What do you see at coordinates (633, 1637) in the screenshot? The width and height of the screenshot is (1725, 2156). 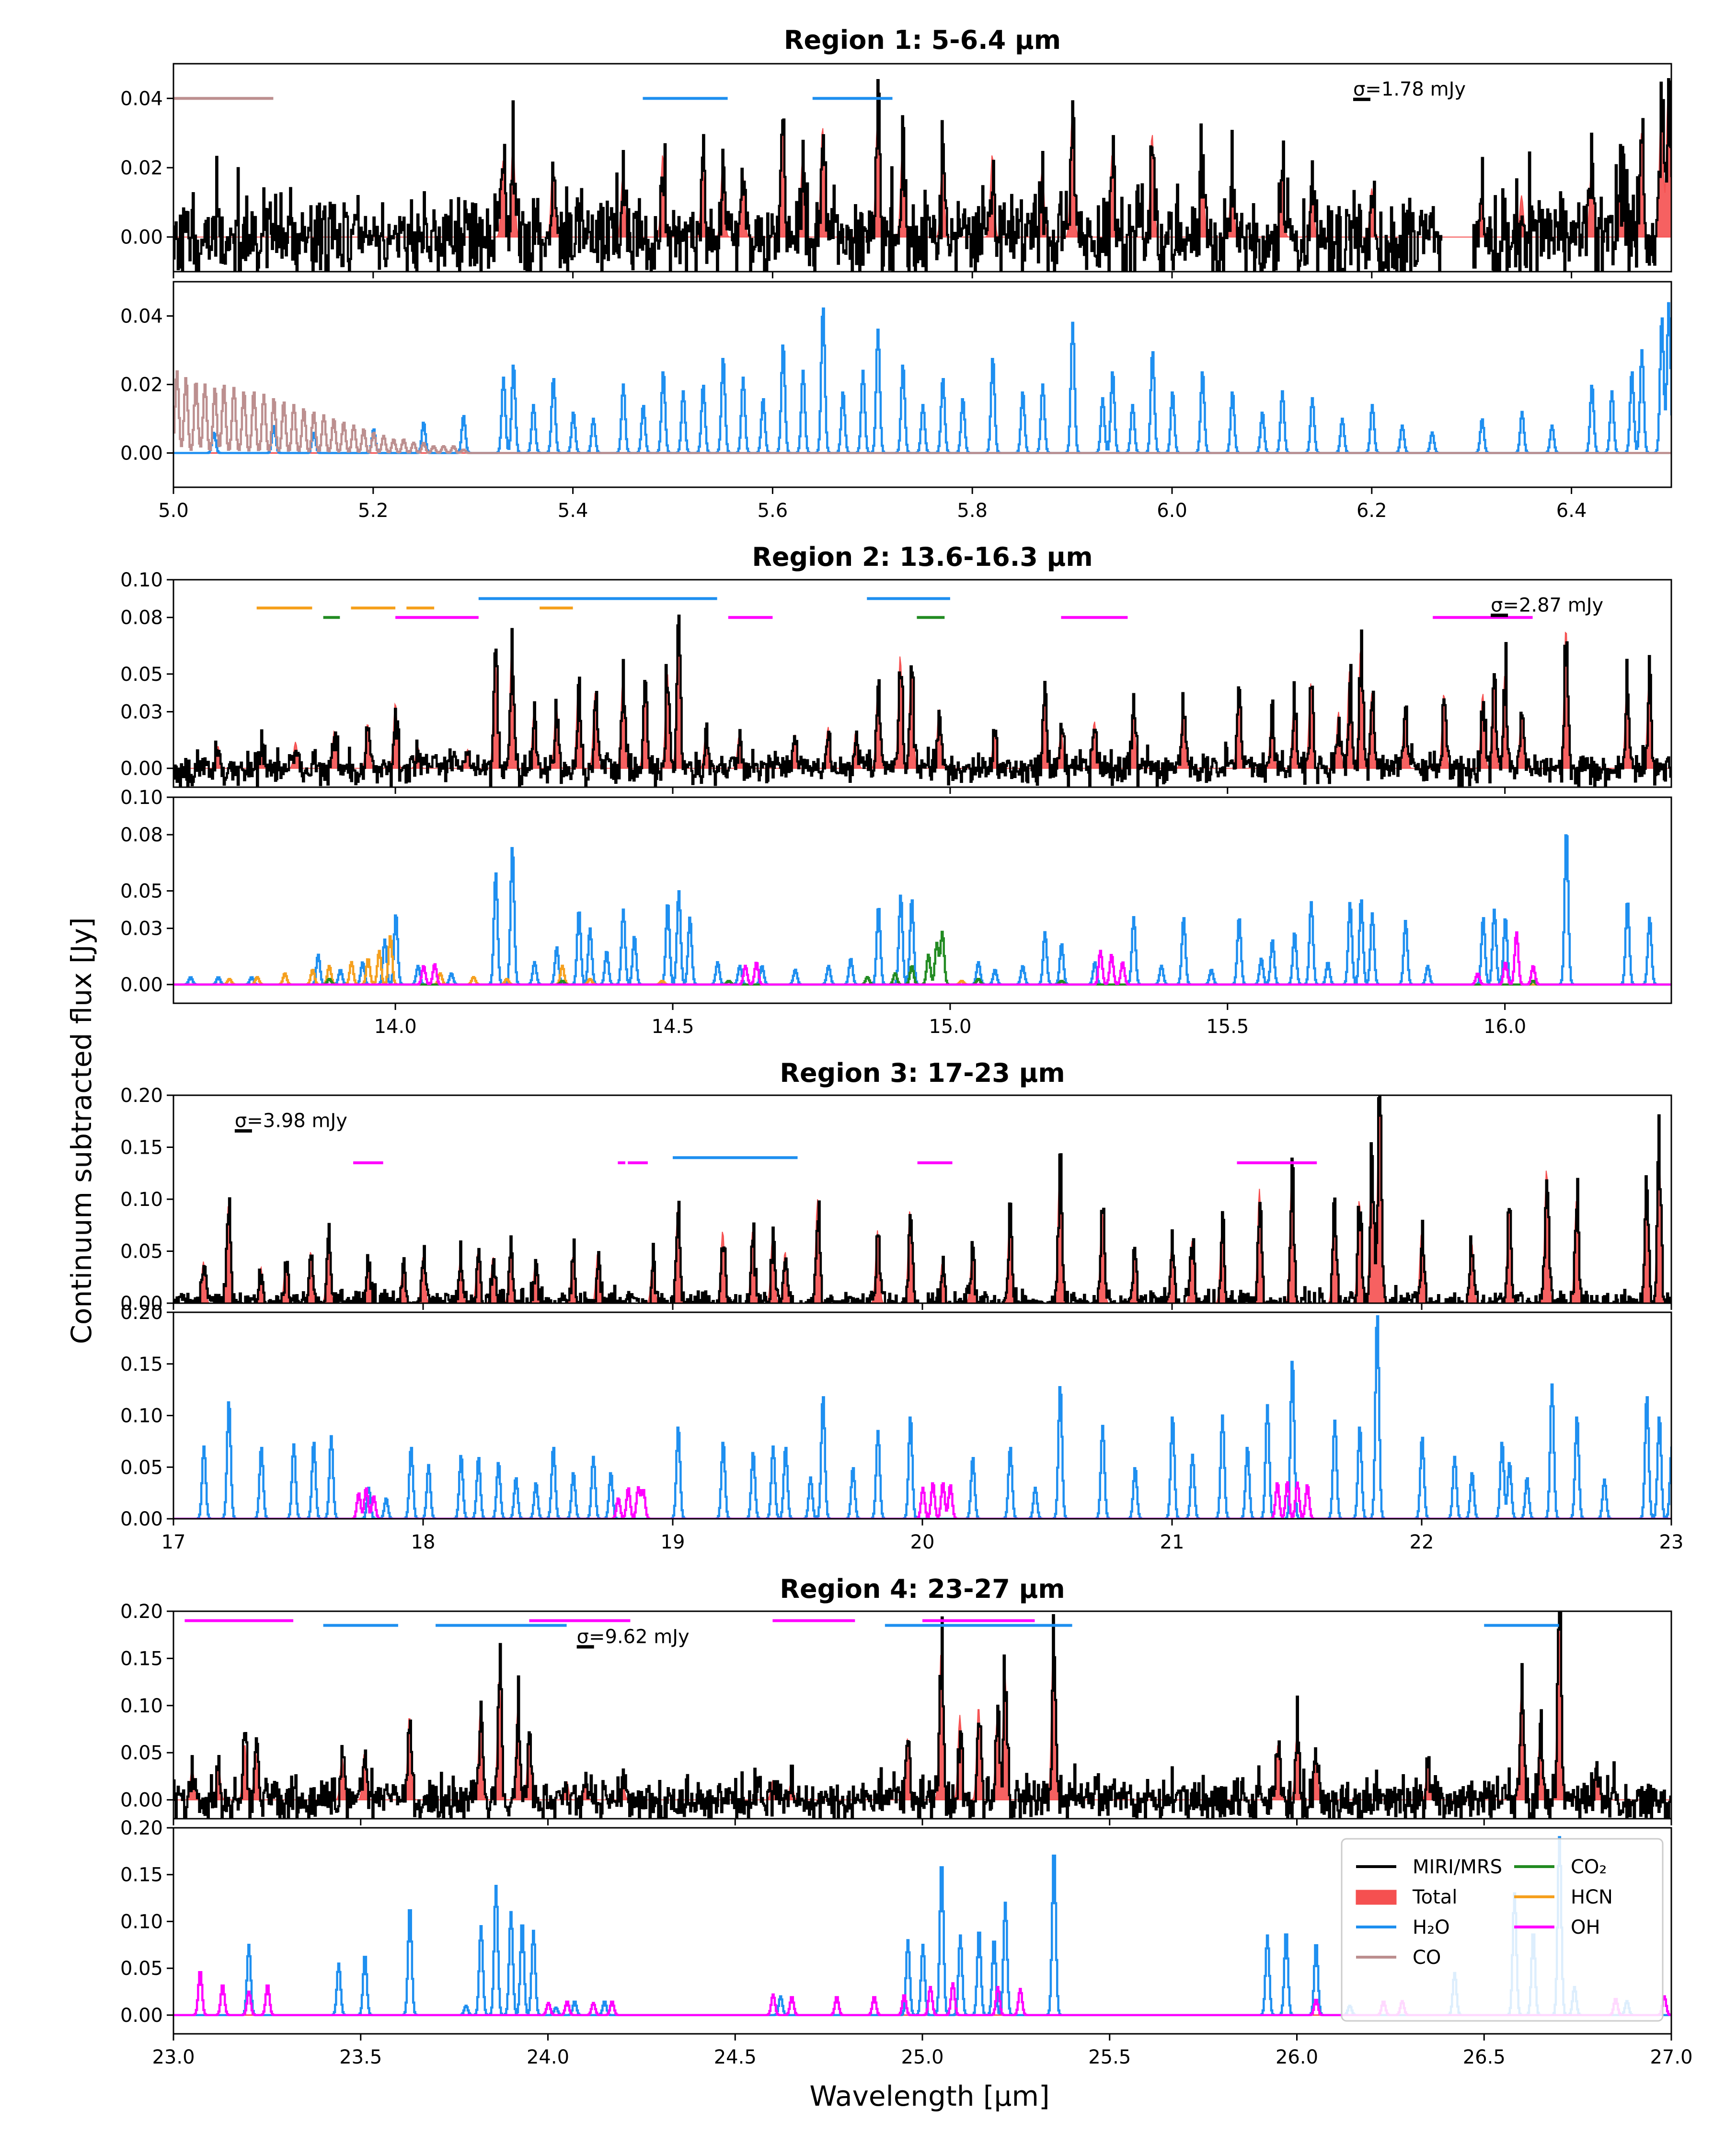 I see `sigma-label: σ=9.62 mJy` at bounding box center [633, 1637].